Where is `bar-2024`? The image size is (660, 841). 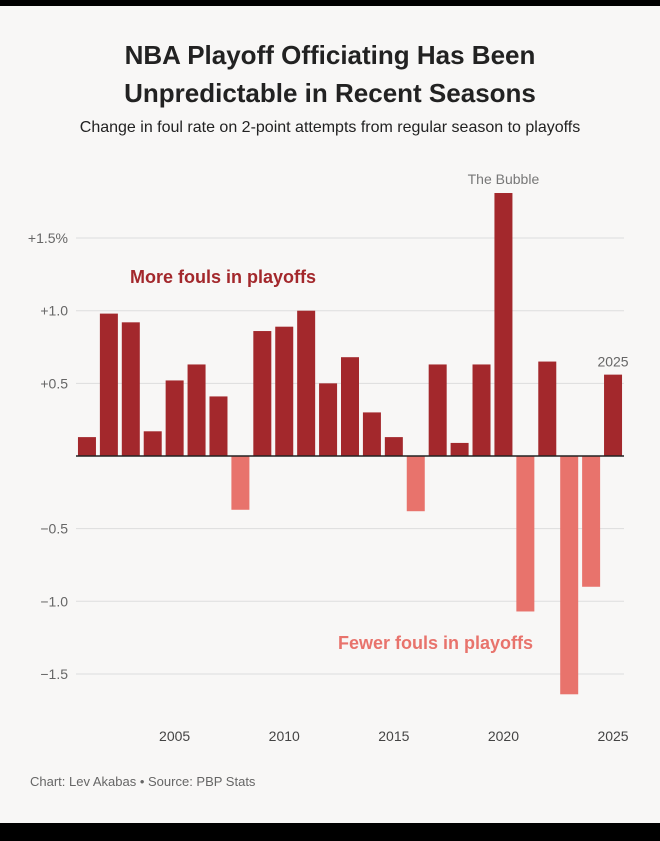
bar-2024 is located at coordinates (591, 521).